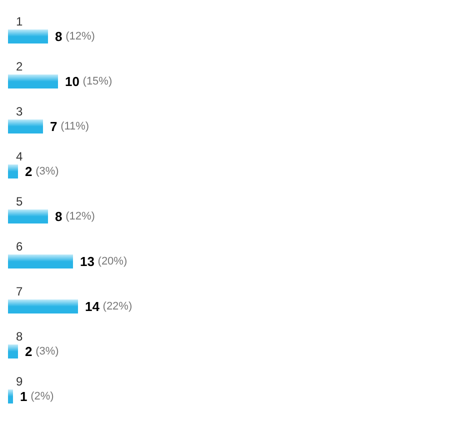  I want to click on y-tick-label: 4, so click(19, 157).